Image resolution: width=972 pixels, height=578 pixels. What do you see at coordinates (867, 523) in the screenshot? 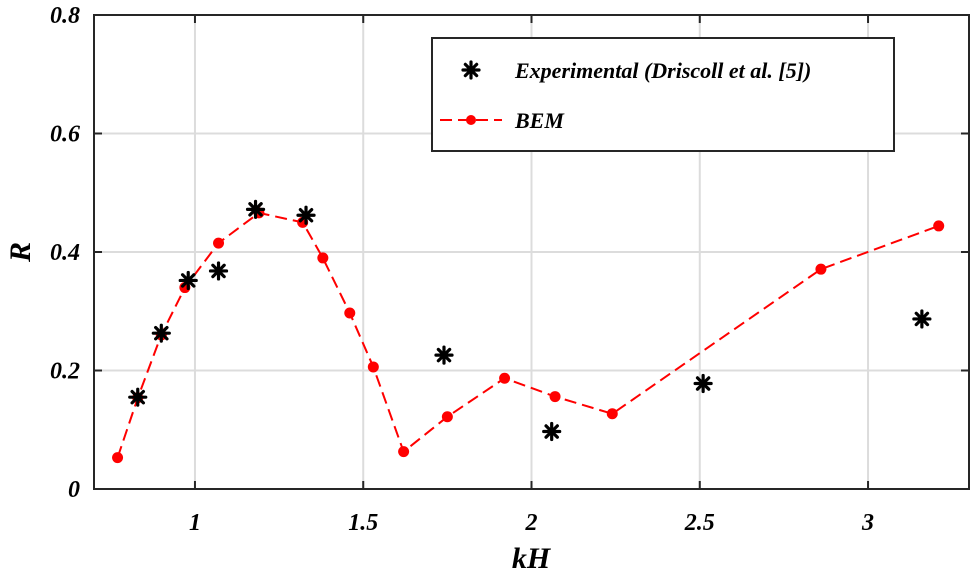
I see `x-tick-label: 3` at bounding box center [867, 523].